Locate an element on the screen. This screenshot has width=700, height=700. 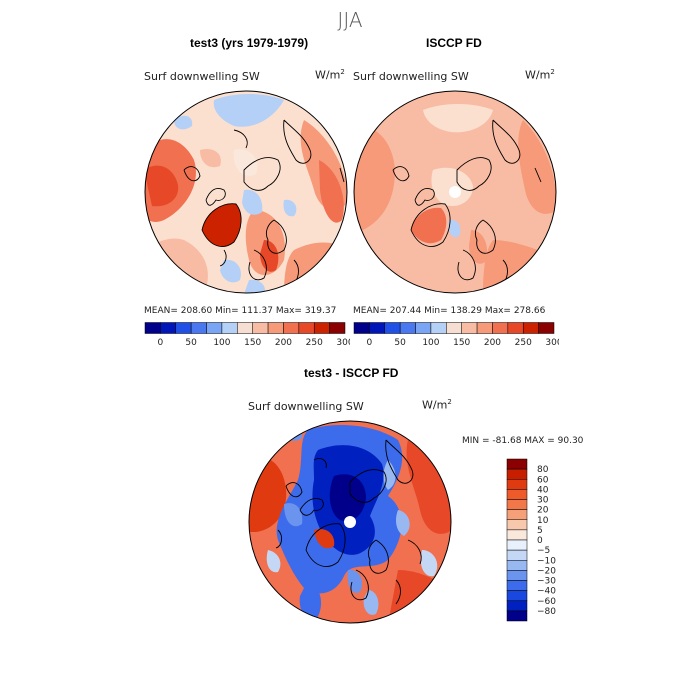
pole-hole-obs is located at coordinates (455, 192).